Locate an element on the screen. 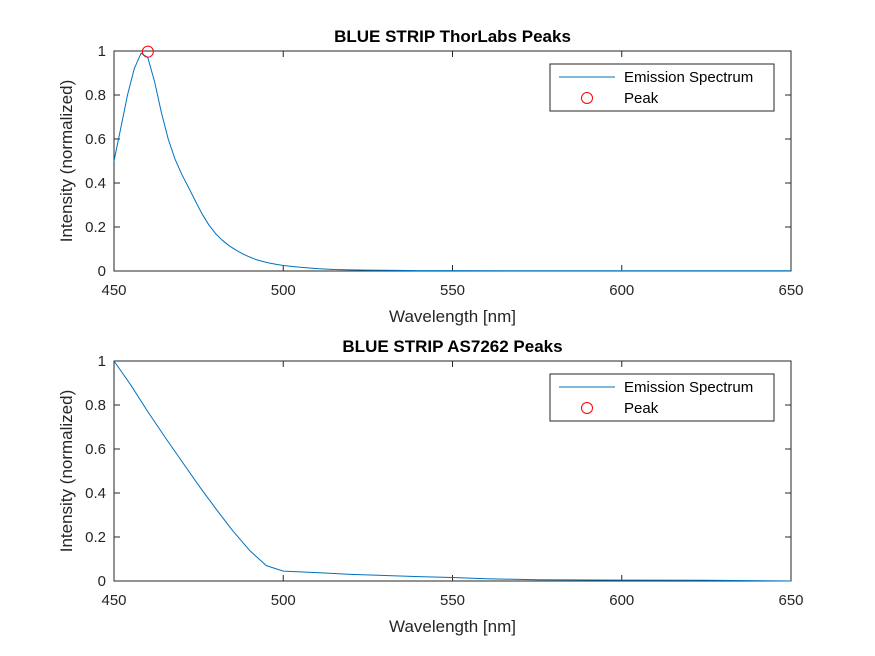 Image resolution: width=875 pixels, height=656 pixels. chart-1-legend: Emission Spectrum Peak is located at coordinates (662, 397).